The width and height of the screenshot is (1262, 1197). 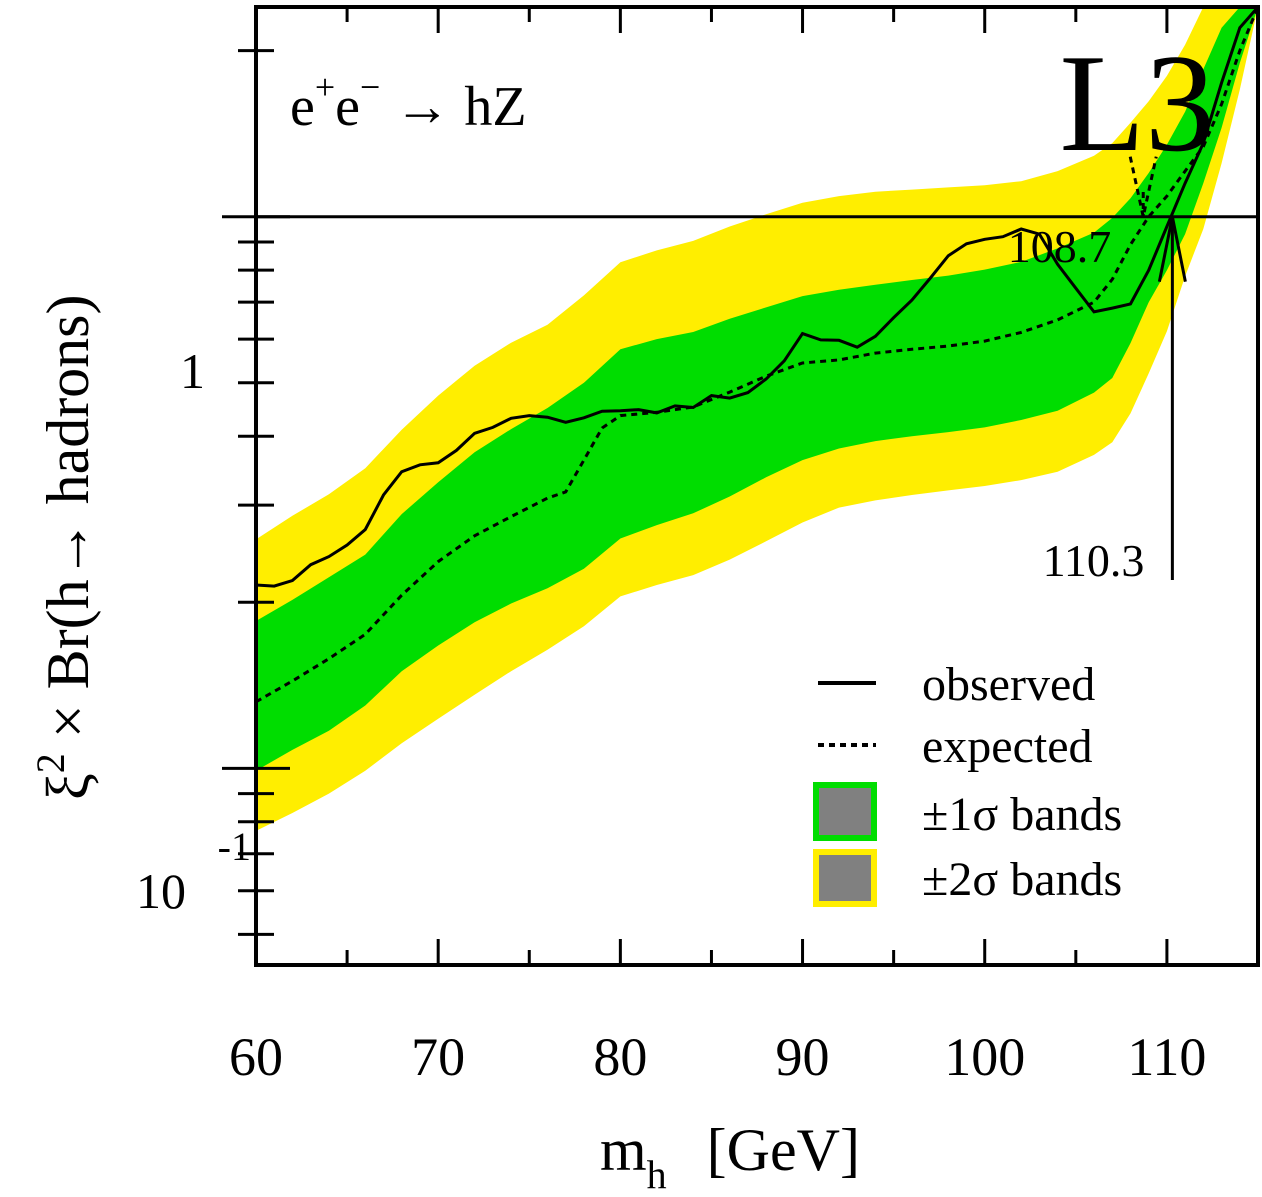 What do you see at coordinates (984, 1057) in the screenshot?
I see `x-tick-label: 100` at bounding box center [984, 1057].